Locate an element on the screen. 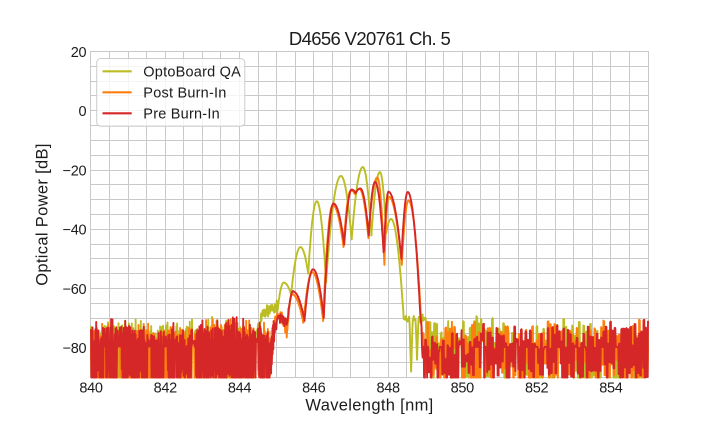  svg-text: 844 is located at coordinates (240, 389).